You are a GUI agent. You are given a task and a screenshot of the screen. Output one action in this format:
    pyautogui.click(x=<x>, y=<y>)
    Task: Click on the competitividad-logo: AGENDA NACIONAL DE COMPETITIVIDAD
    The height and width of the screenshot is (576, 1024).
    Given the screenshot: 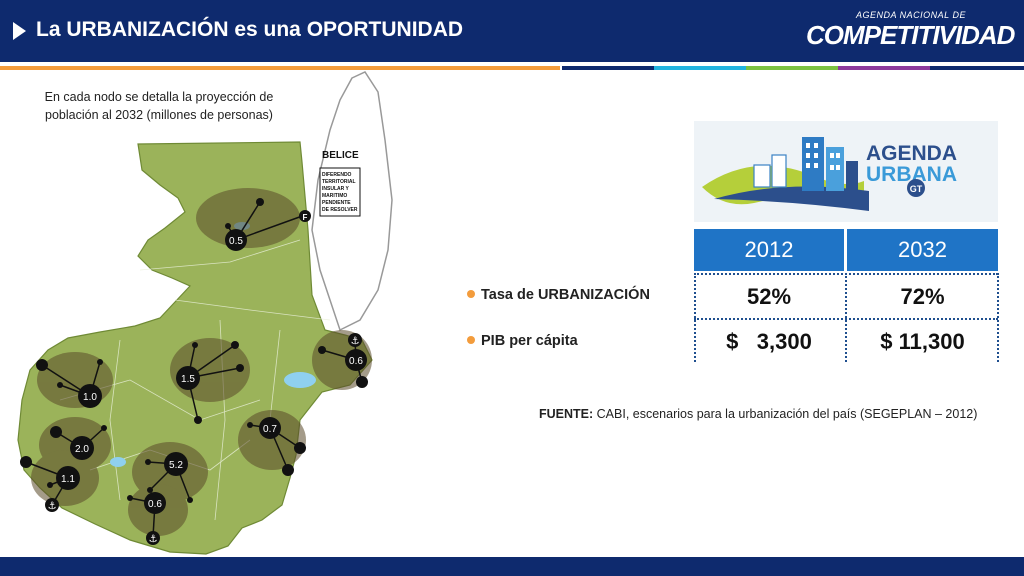 What is the action you would take?
    pyautogui.click(x=910, y=31)
    